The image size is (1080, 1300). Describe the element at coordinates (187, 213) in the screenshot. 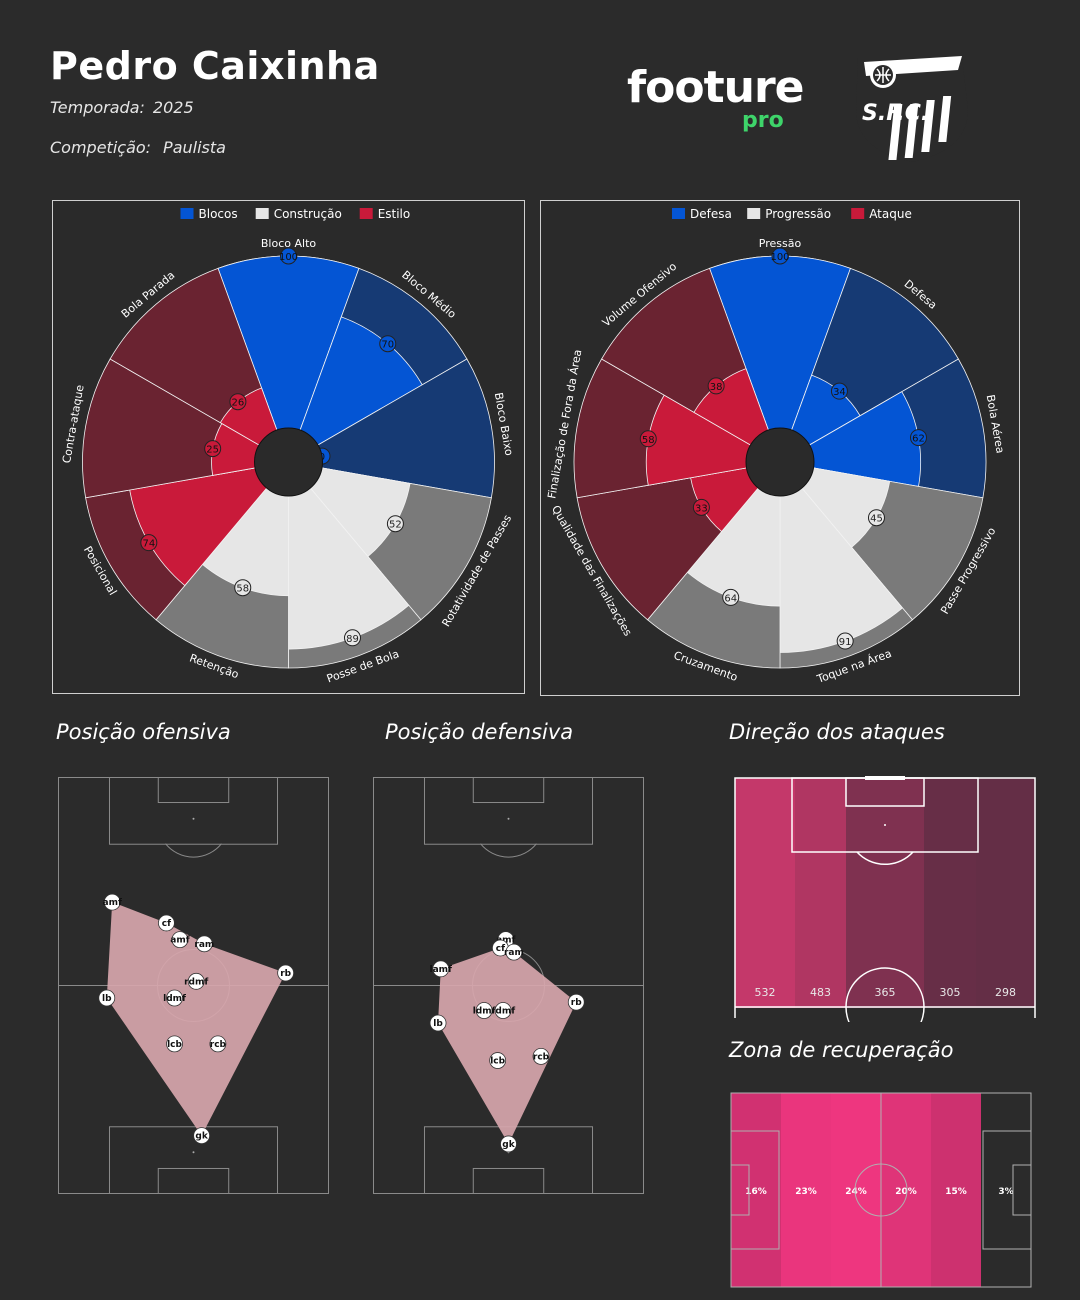

I see `legend-swatch-blocos` at that location.